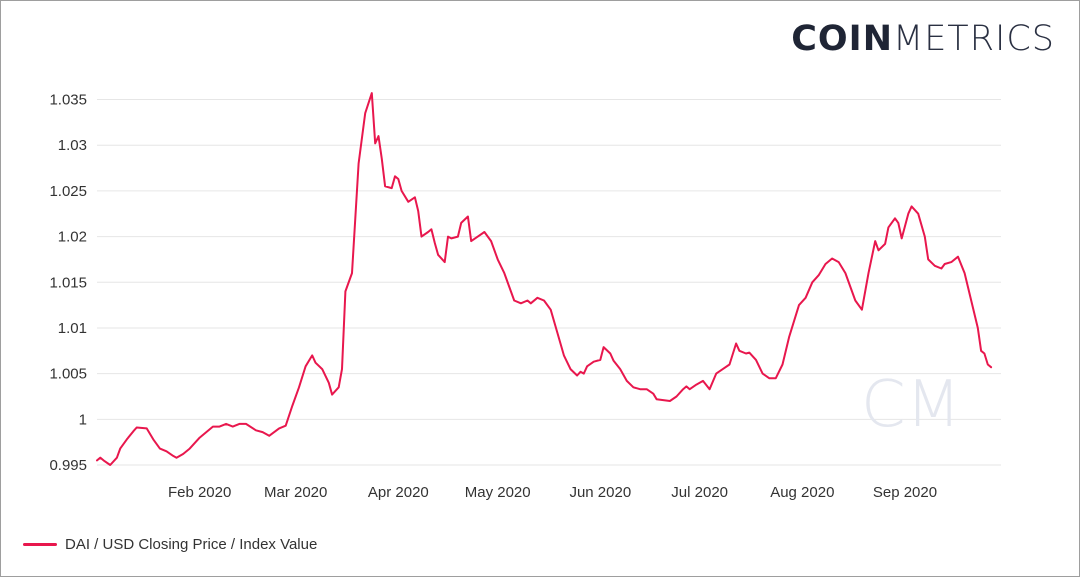 The height and width of the screenshot is (577, 1080). Describe the element at coordinates (191, 544) in the screenshot. I see `legend-label: DAI / USD Closing Price / Index Value` at that location.